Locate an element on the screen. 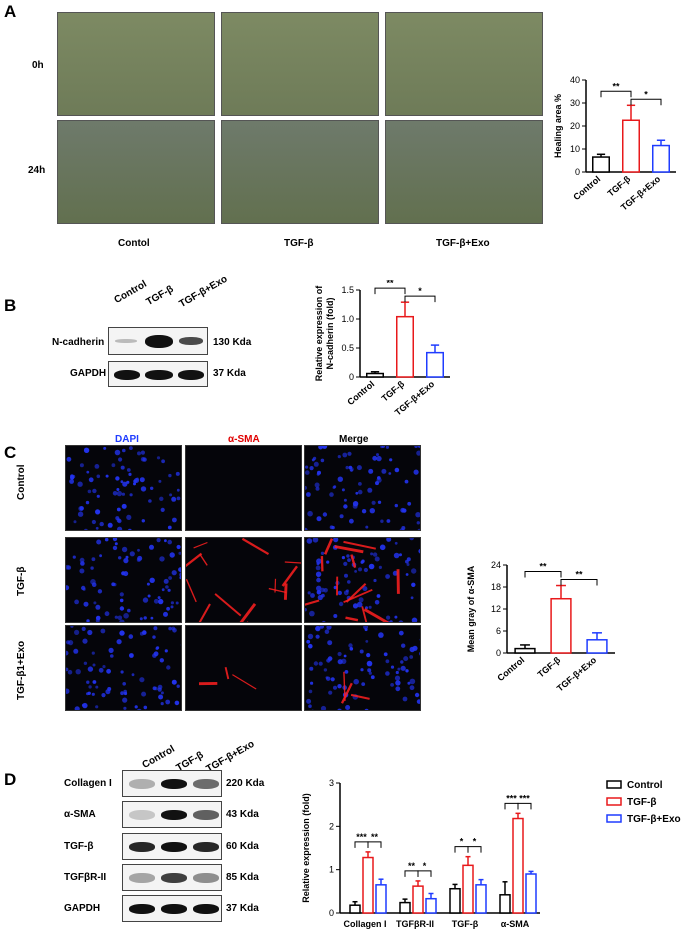 The image size is (685, 933). scratch-image-tgf-0h is located at coordinates (300, 64).